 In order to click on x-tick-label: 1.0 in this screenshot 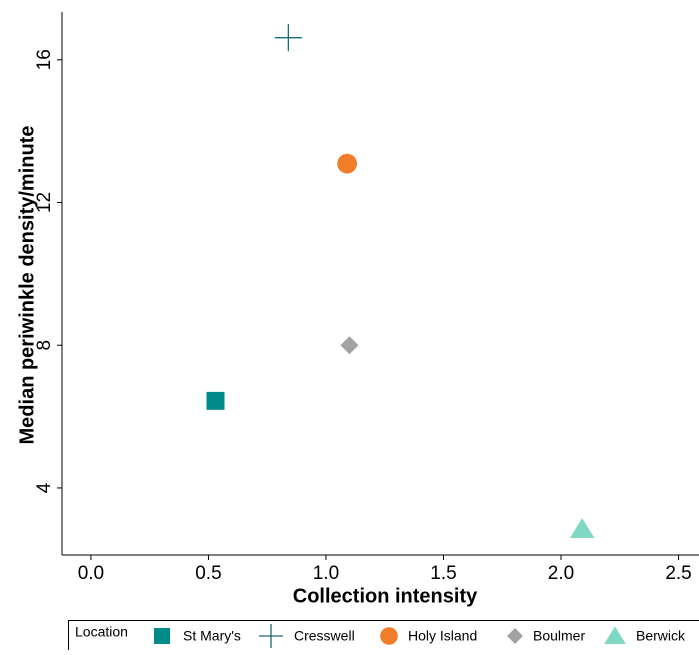, I will do `click(326, 573)`.